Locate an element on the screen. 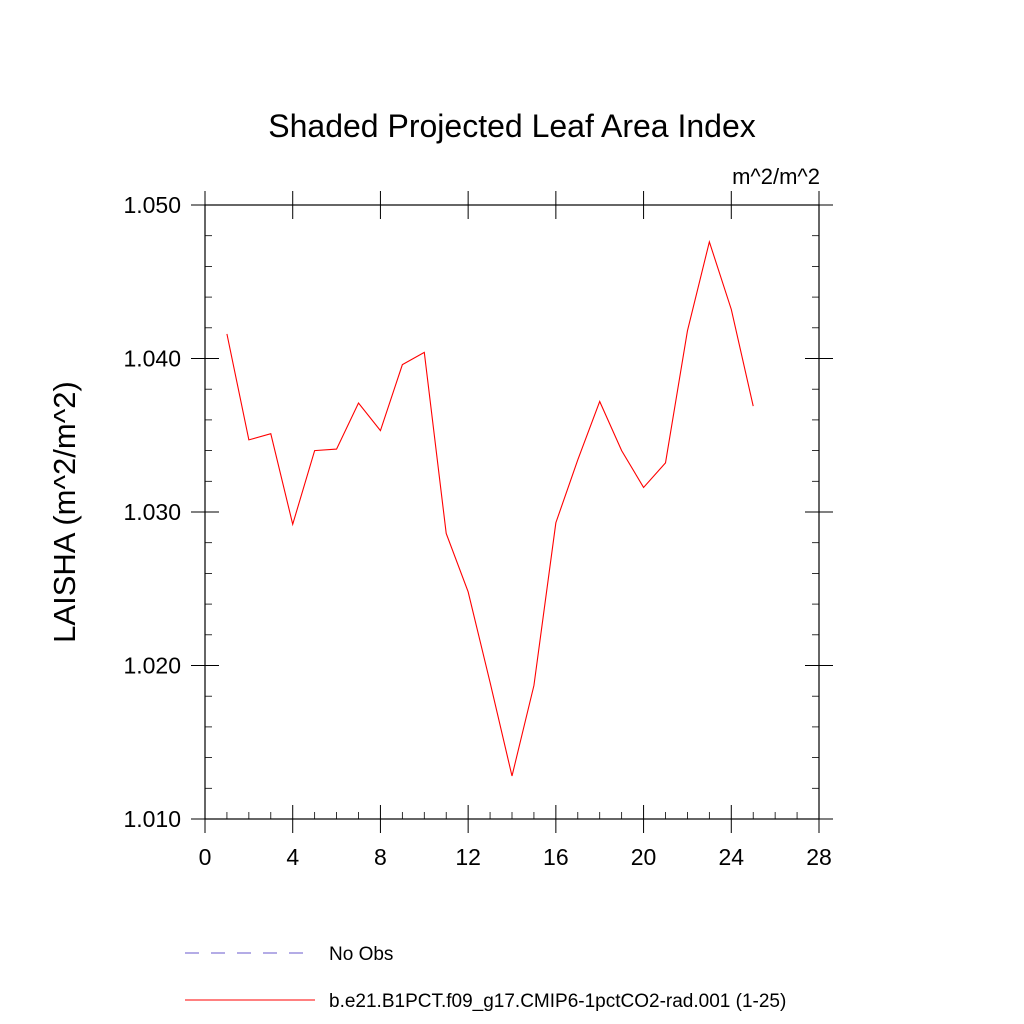 The height and width of the screenshot is (1024, 1024). x-tick-label: 24 is located at coordinates (731, 857).